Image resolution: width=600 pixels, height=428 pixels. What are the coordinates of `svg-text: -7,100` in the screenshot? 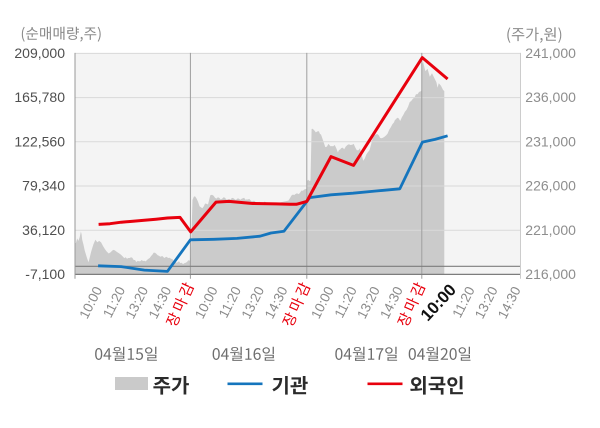 It's located at (45, 274).